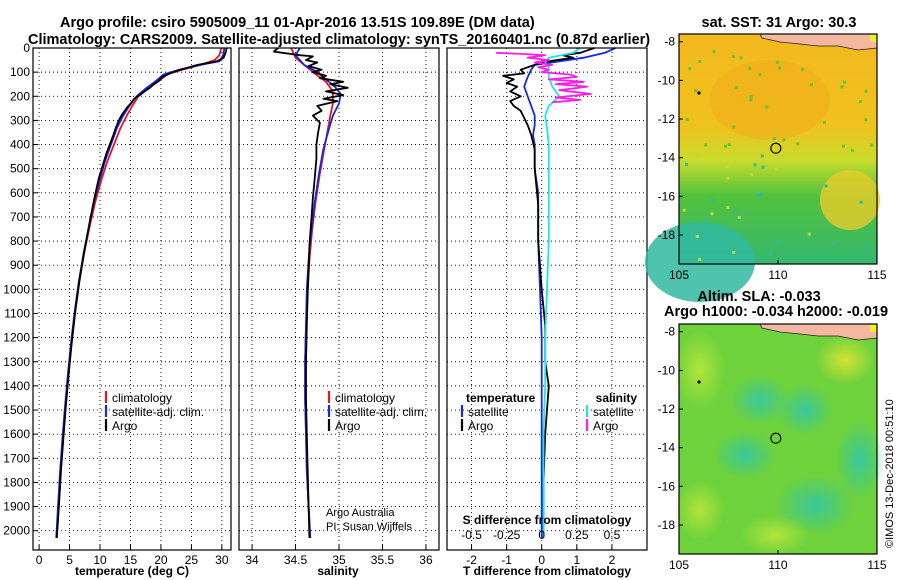 The height and width of the screenshot is (580, 900). What do you see at coordinates (541, 560) in the screenshot?
I see `x-tick-label: 0` at bounding box center [541, 560].